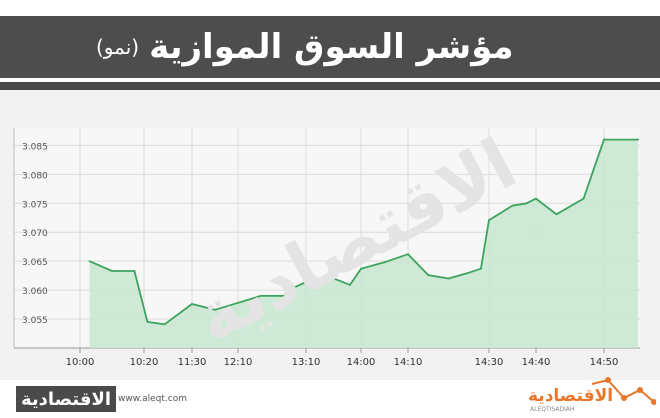  I want to click on y-tick-label: 3.070, so click(35, 234).